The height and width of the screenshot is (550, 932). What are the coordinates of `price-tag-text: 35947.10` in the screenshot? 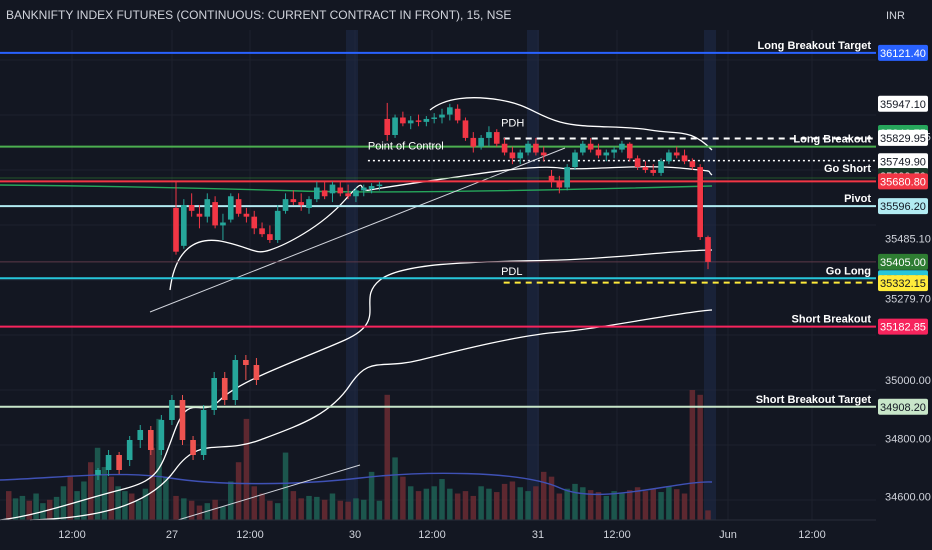 It's located at (903, 105).